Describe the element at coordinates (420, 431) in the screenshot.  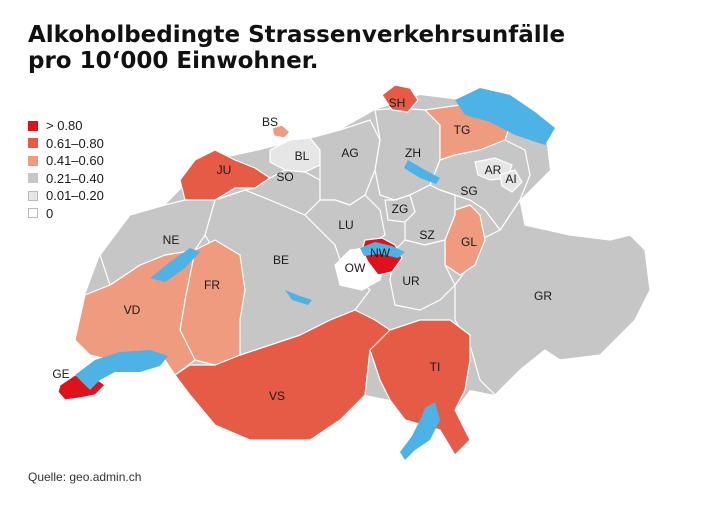
I see `lake-maggiore` at that location.